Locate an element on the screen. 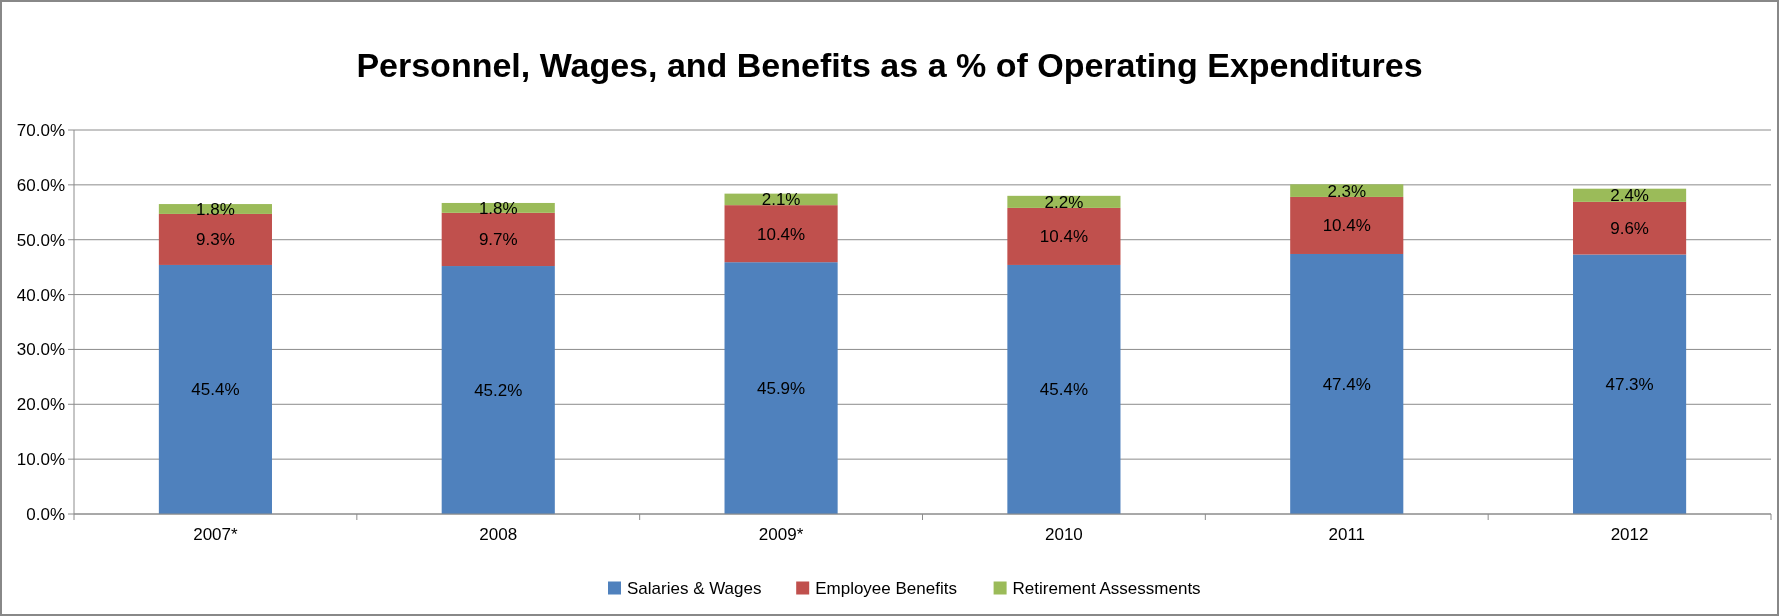 The height and width of the screenshot is (616, 1779). y-tick-label: 20.0% is located at coordinates (40, 405).